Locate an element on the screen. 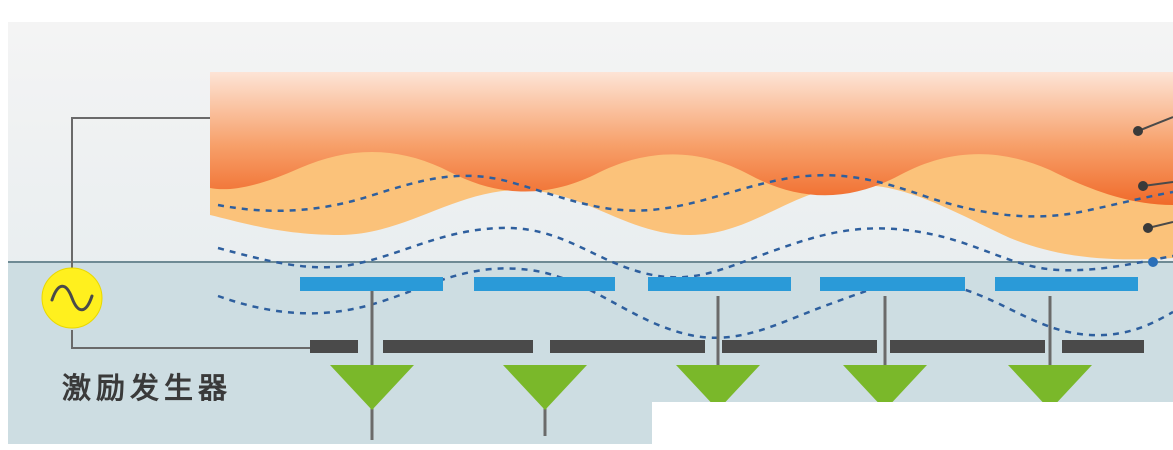 The image size is (1173, 450). sensor-triangles is located at coordinates (711, 387).